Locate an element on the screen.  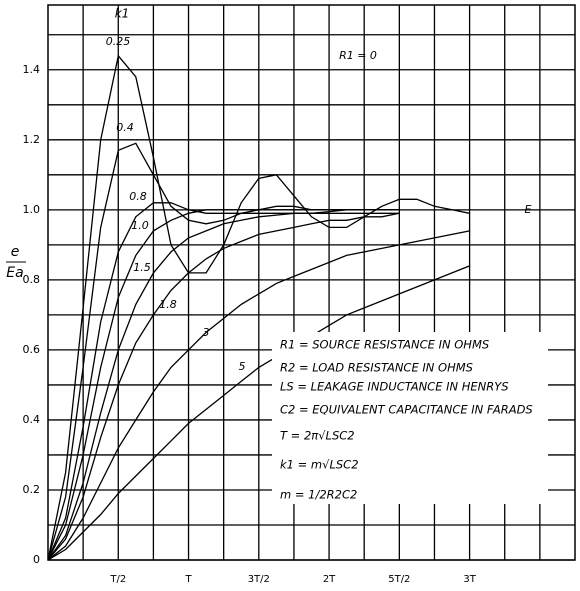
y-tick-label: 1.4 is located at coordinates (32, 69).